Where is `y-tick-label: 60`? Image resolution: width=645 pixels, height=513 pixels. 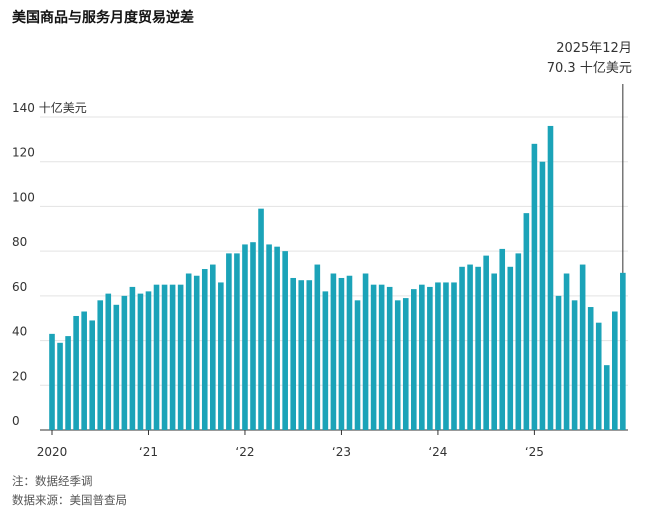
y-tick-label: 60 is located at coordinates (19, 287).